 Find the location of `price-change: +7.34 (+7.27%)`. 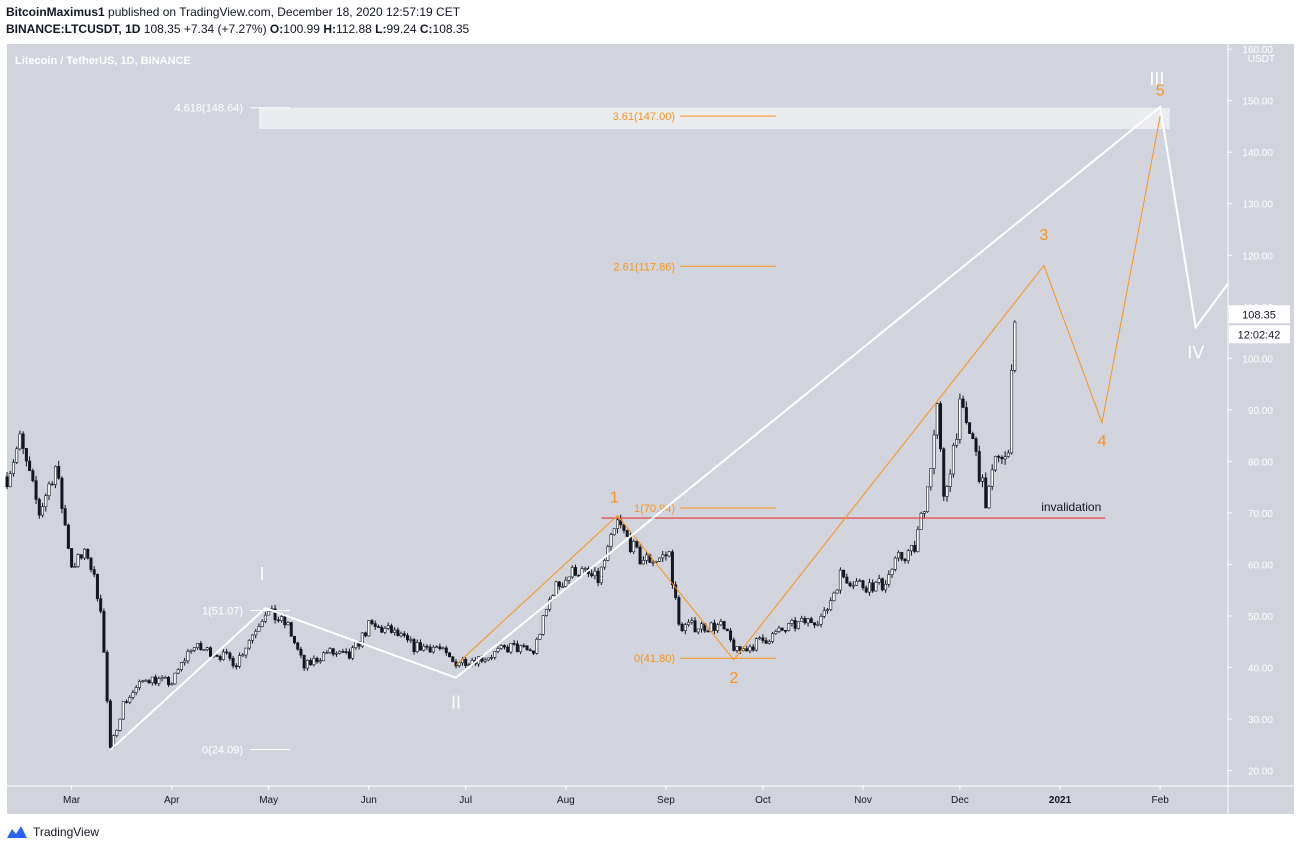

price-change: +7.34 (+7.27%) is located at coordinates (225, 29).